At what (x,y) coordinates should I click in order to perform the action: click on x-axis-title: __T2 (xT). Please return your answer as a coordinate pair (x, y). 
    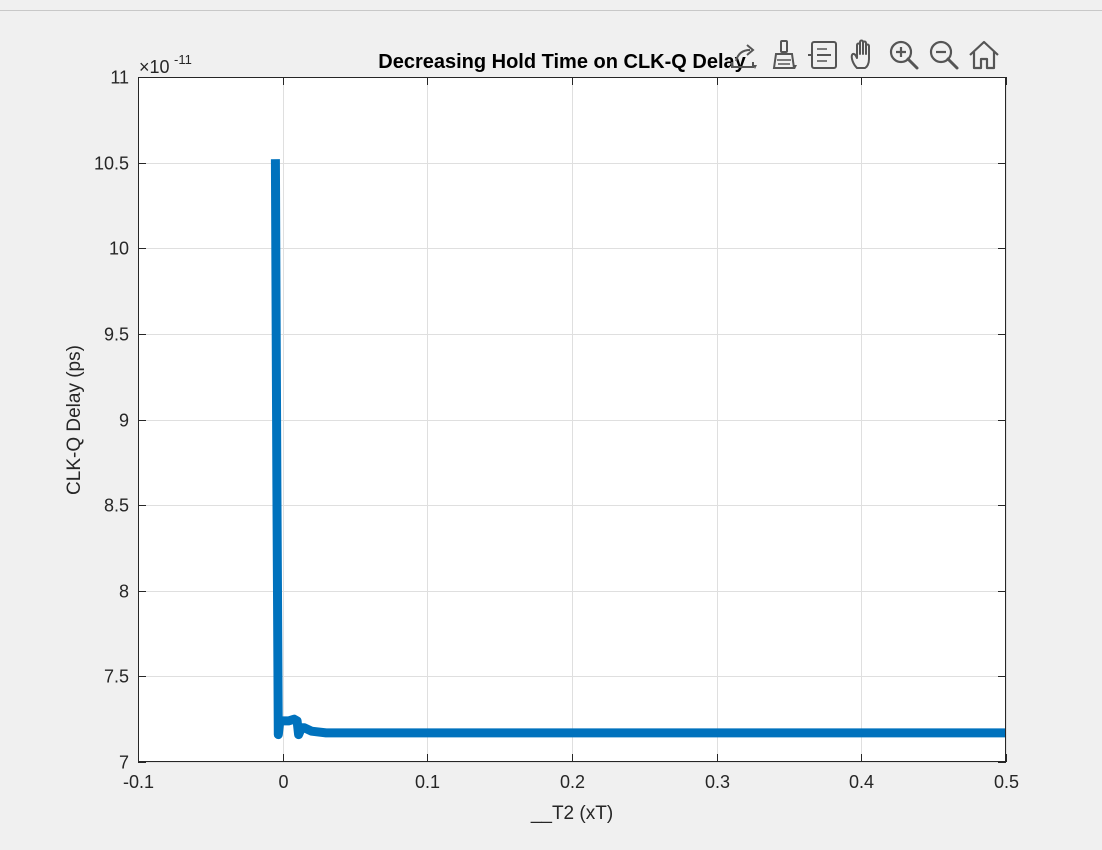
    Looking at the image, I should click on (571, 813).